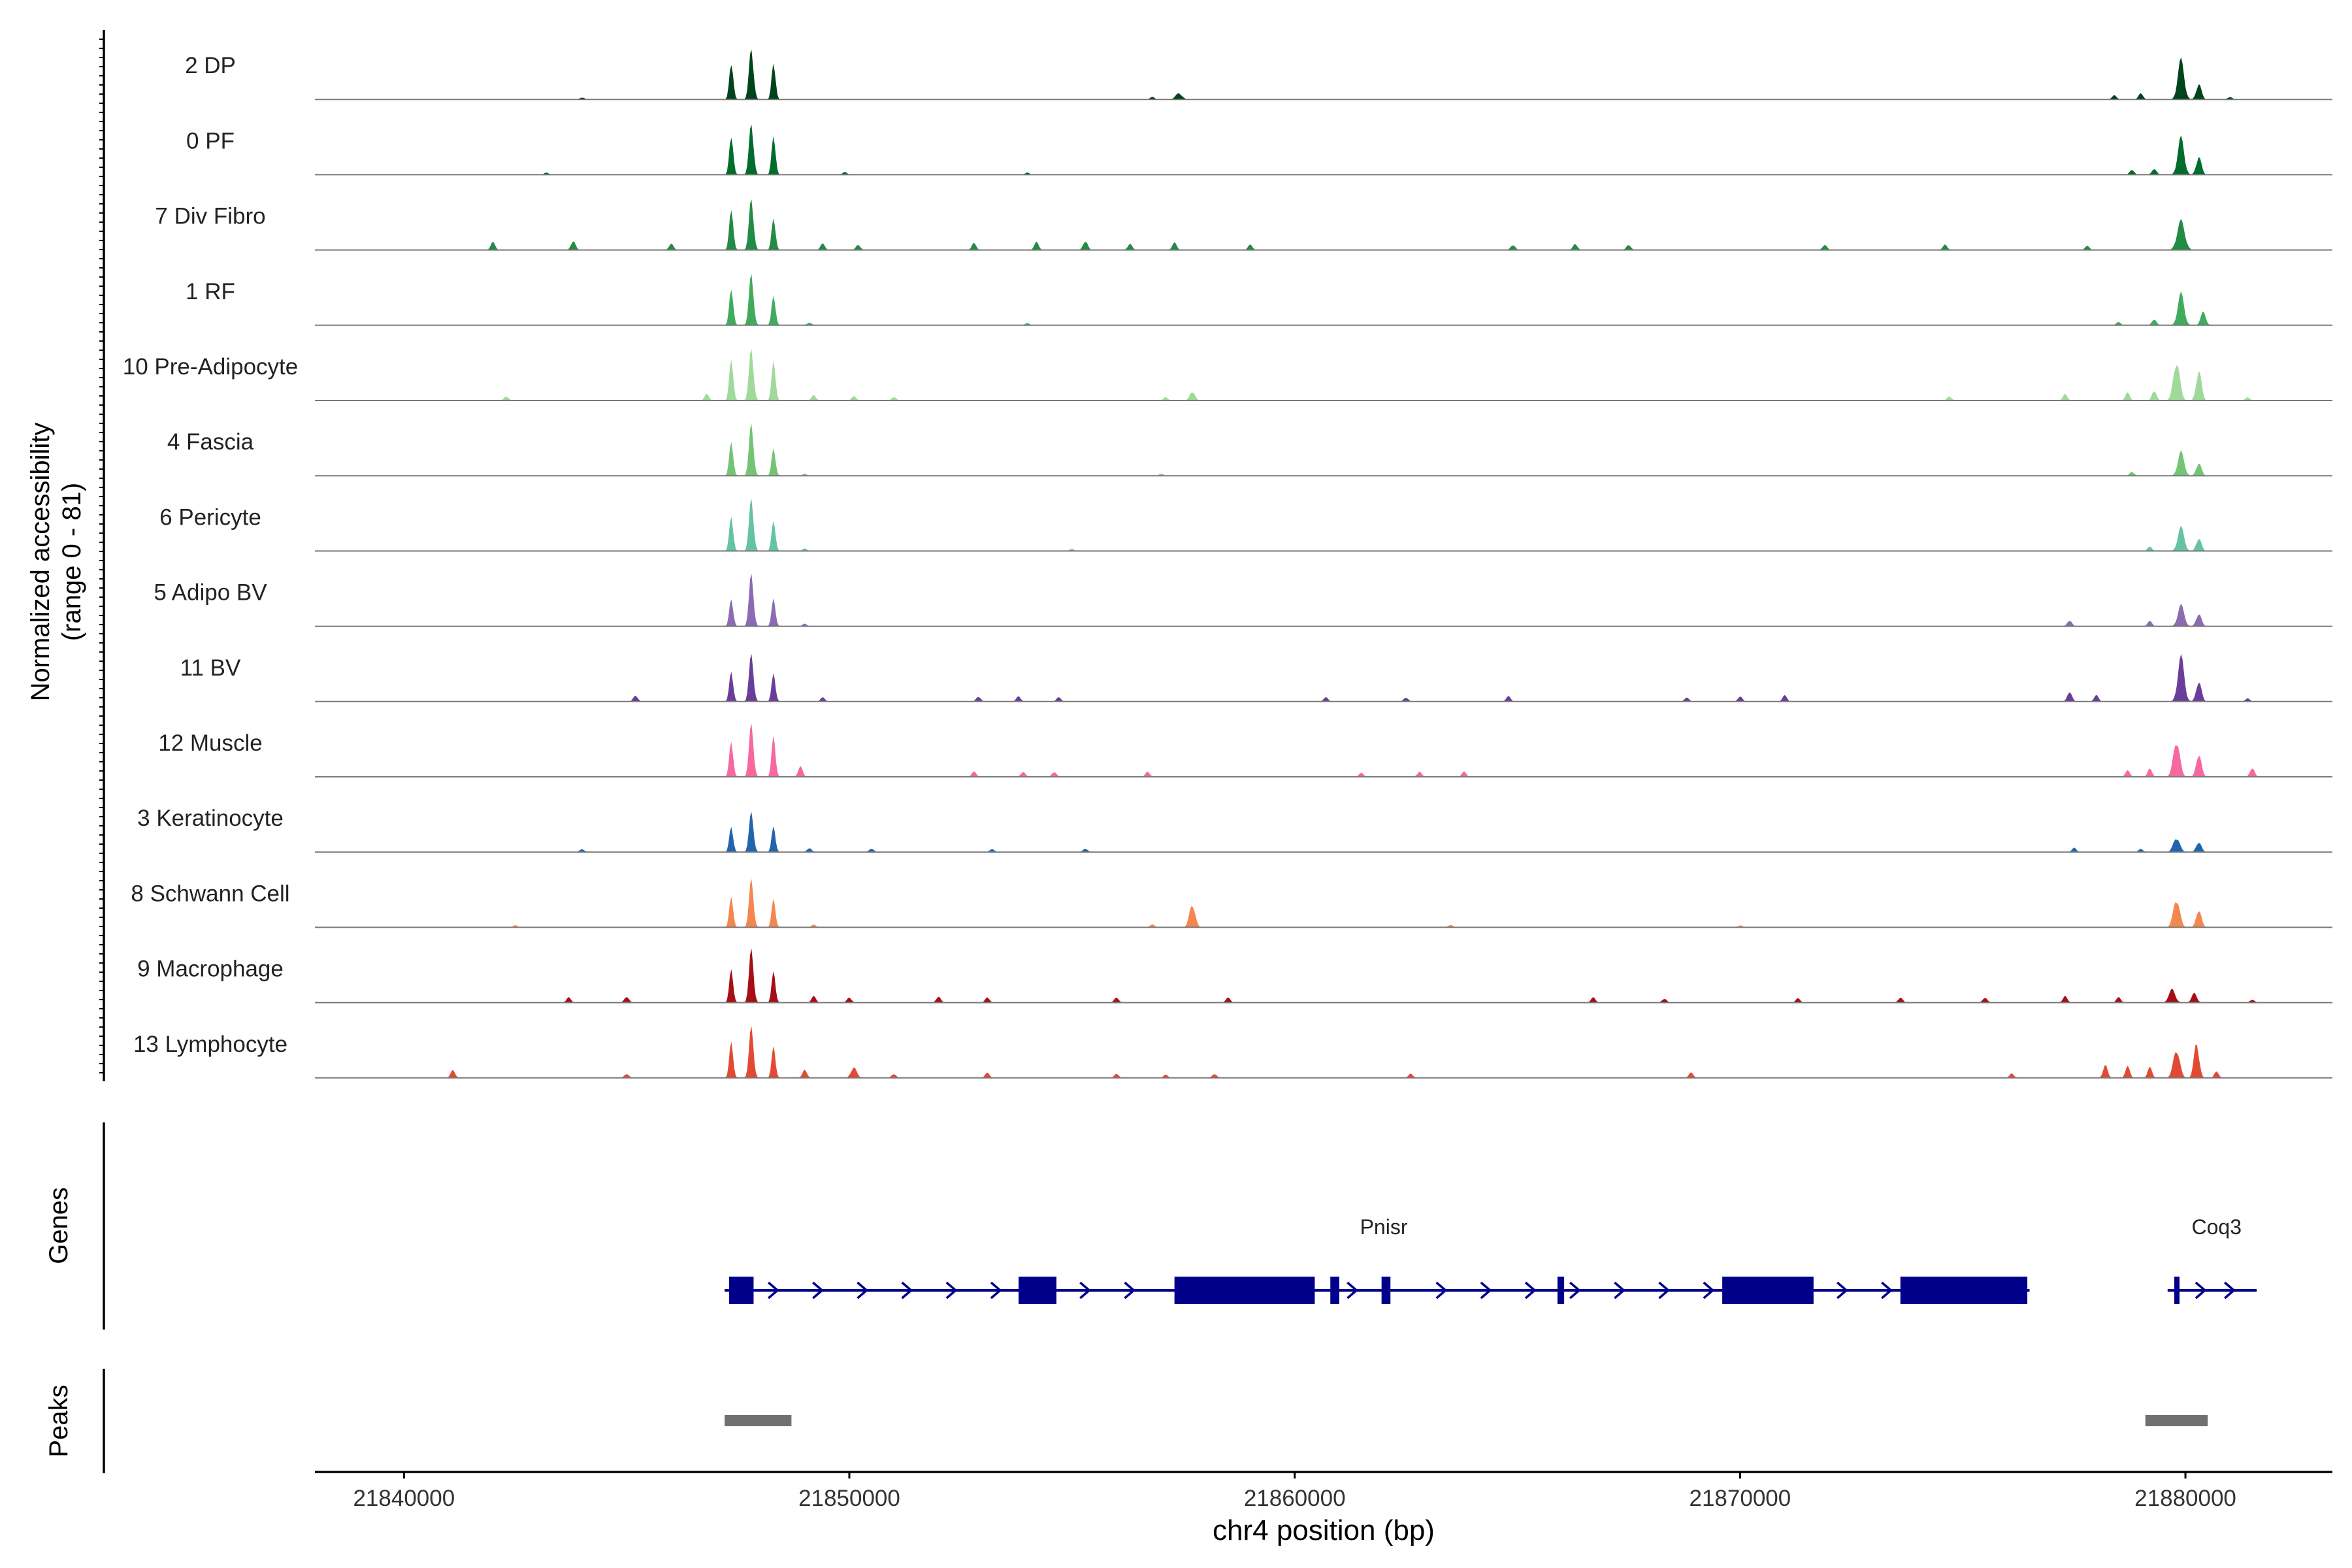 This screenshot has height=1568, width=2352. I want to click on track-11-bv: 11 BV, so click(1256, 678).